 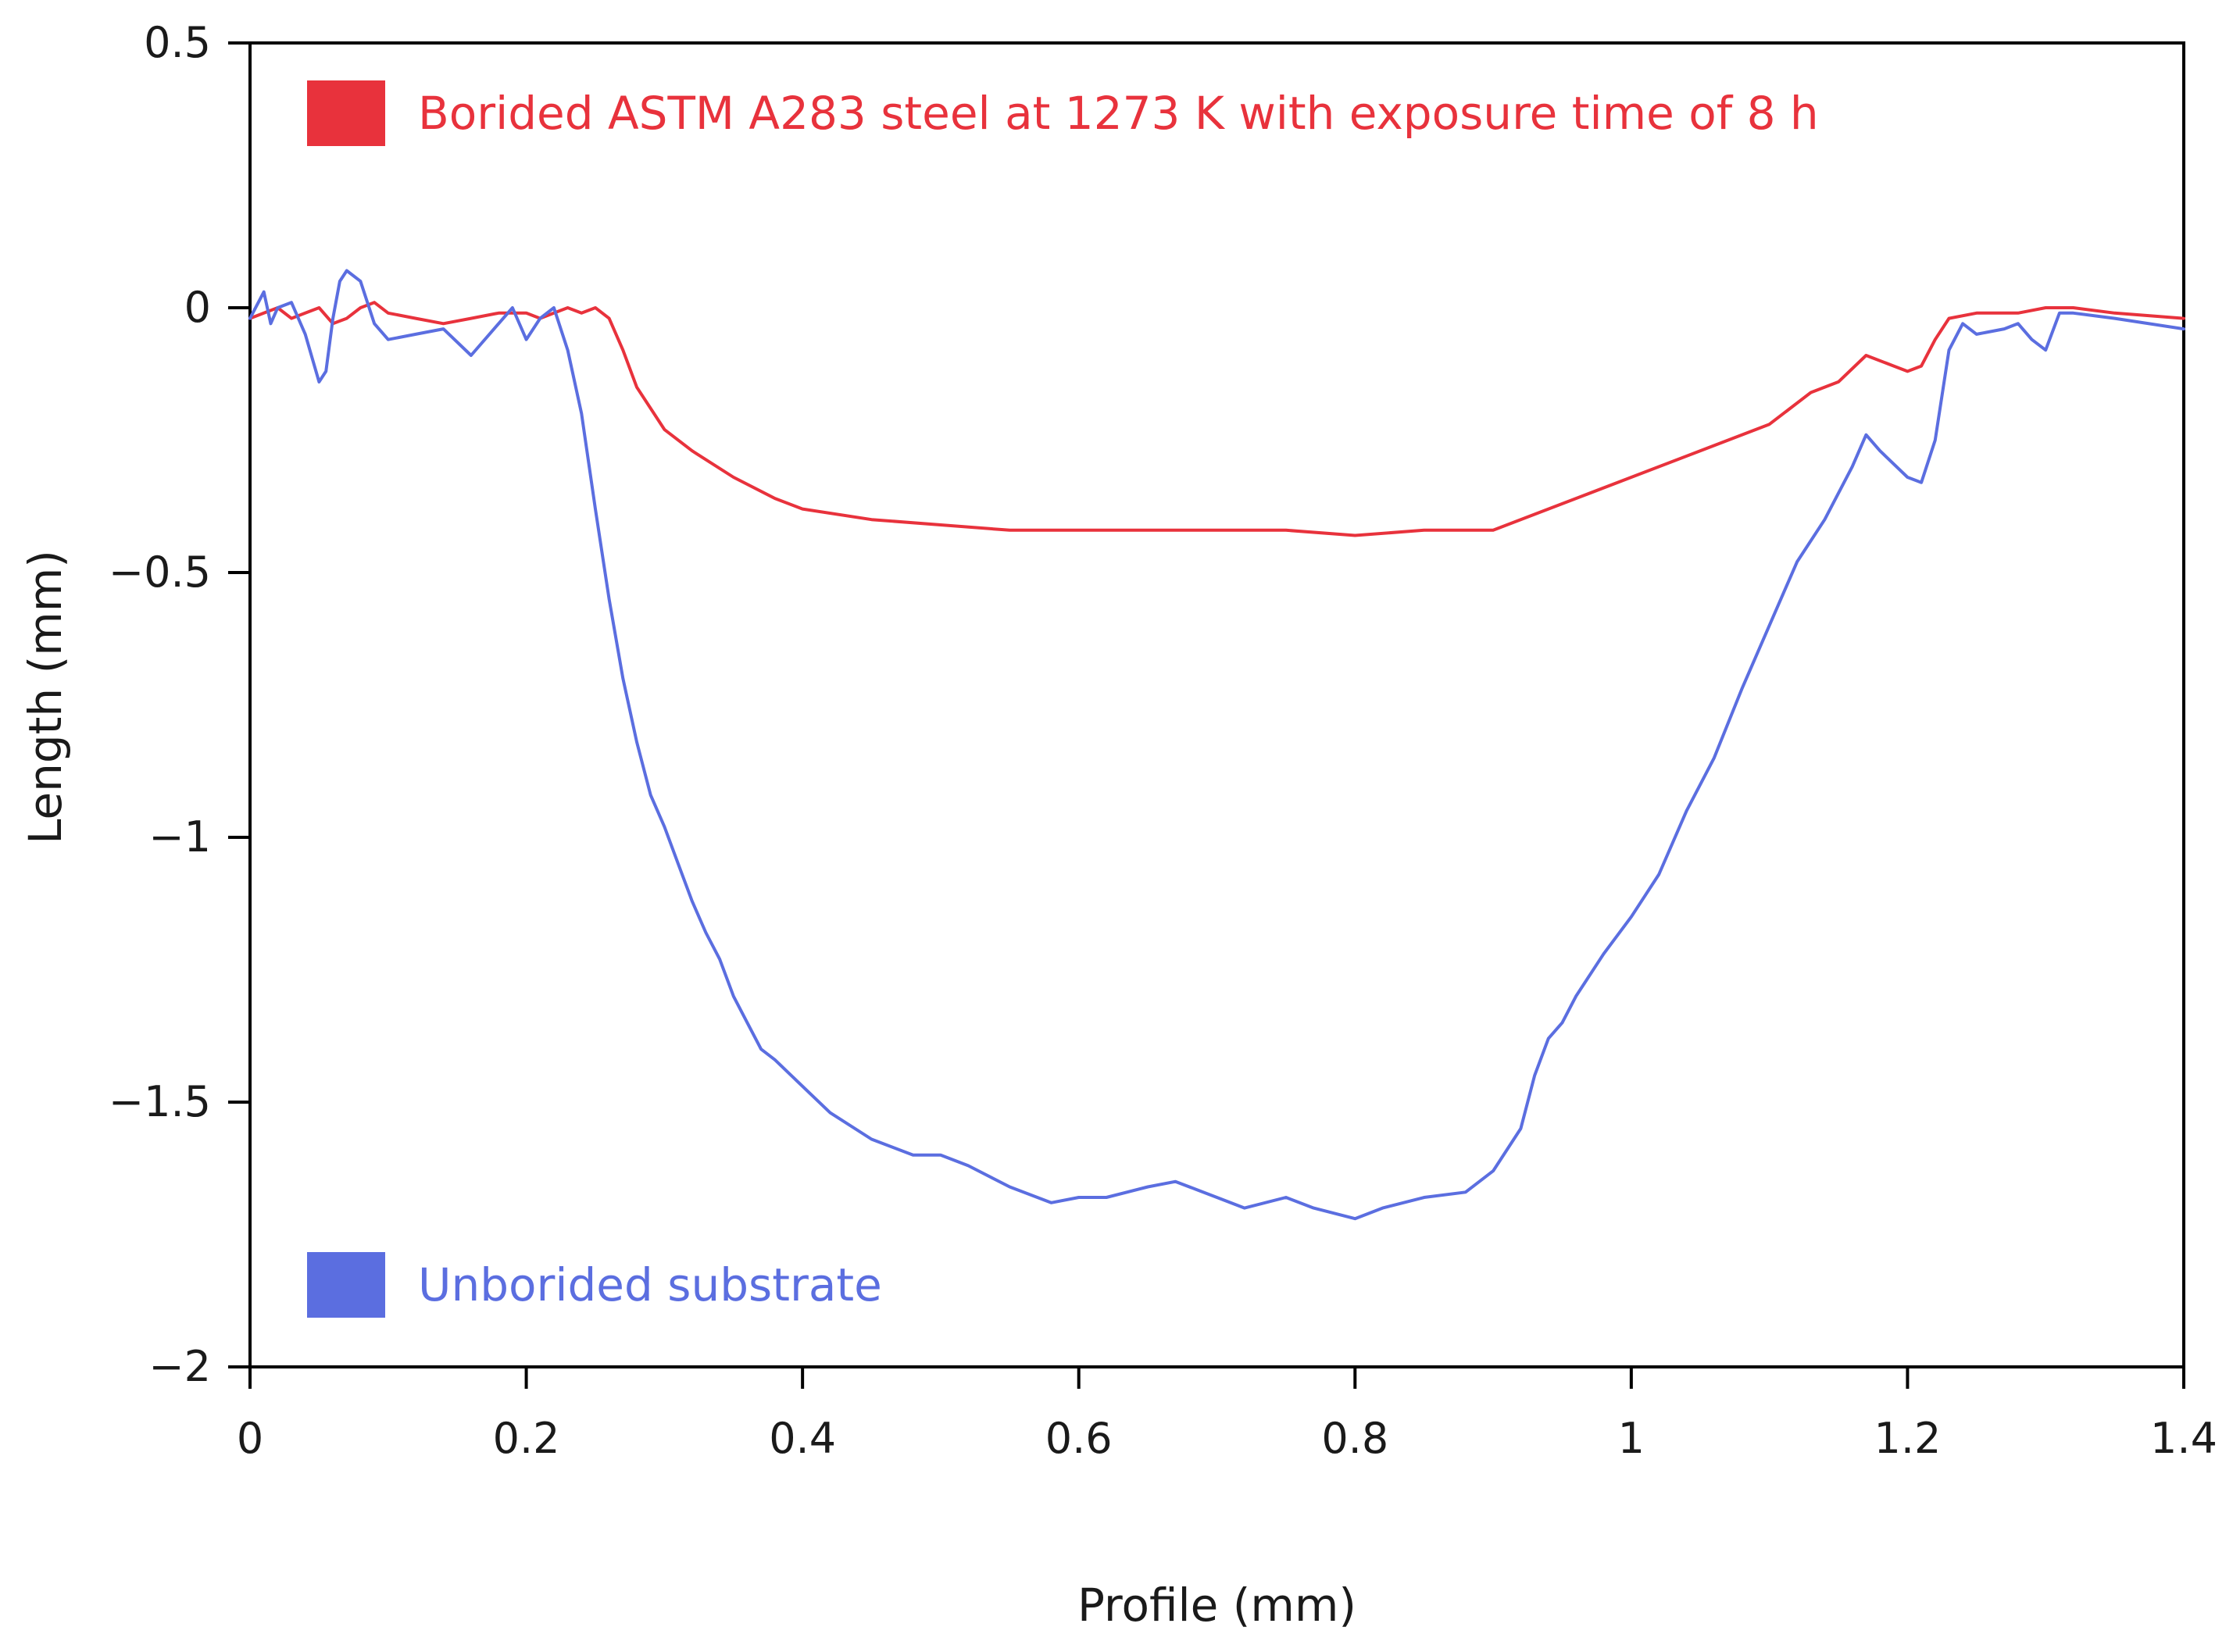 I want to click on y-tick-label: −1.5, so click(x=160, y=1101).